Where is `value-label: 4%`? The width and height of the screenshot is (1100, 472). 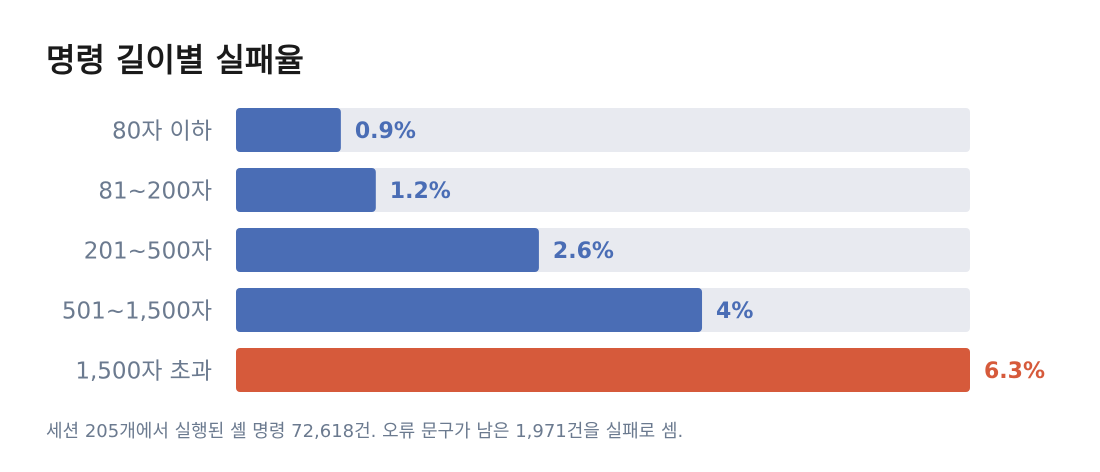
value-label: 4% is located at coordinates (734, 311).